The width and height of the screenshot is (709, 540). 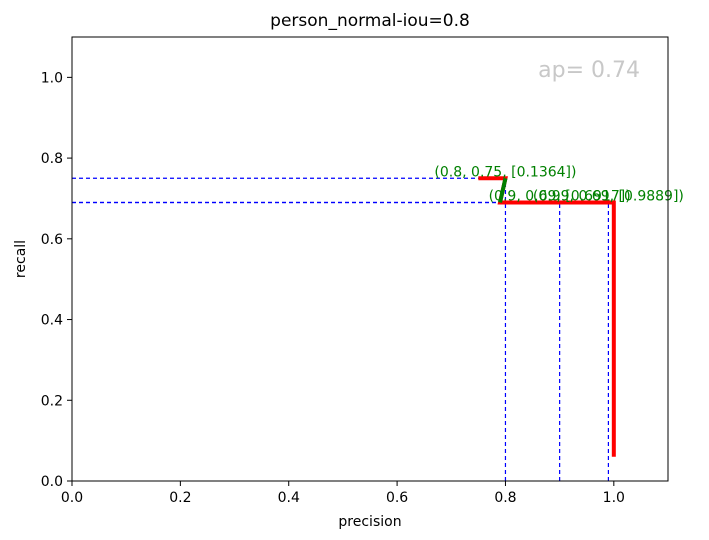 What do you see at coordinates (505, 172) in the screenshot?
I see `point-annotation-0: (0.8, 0.75, [0.1364])` at bounding box center [505, 172].